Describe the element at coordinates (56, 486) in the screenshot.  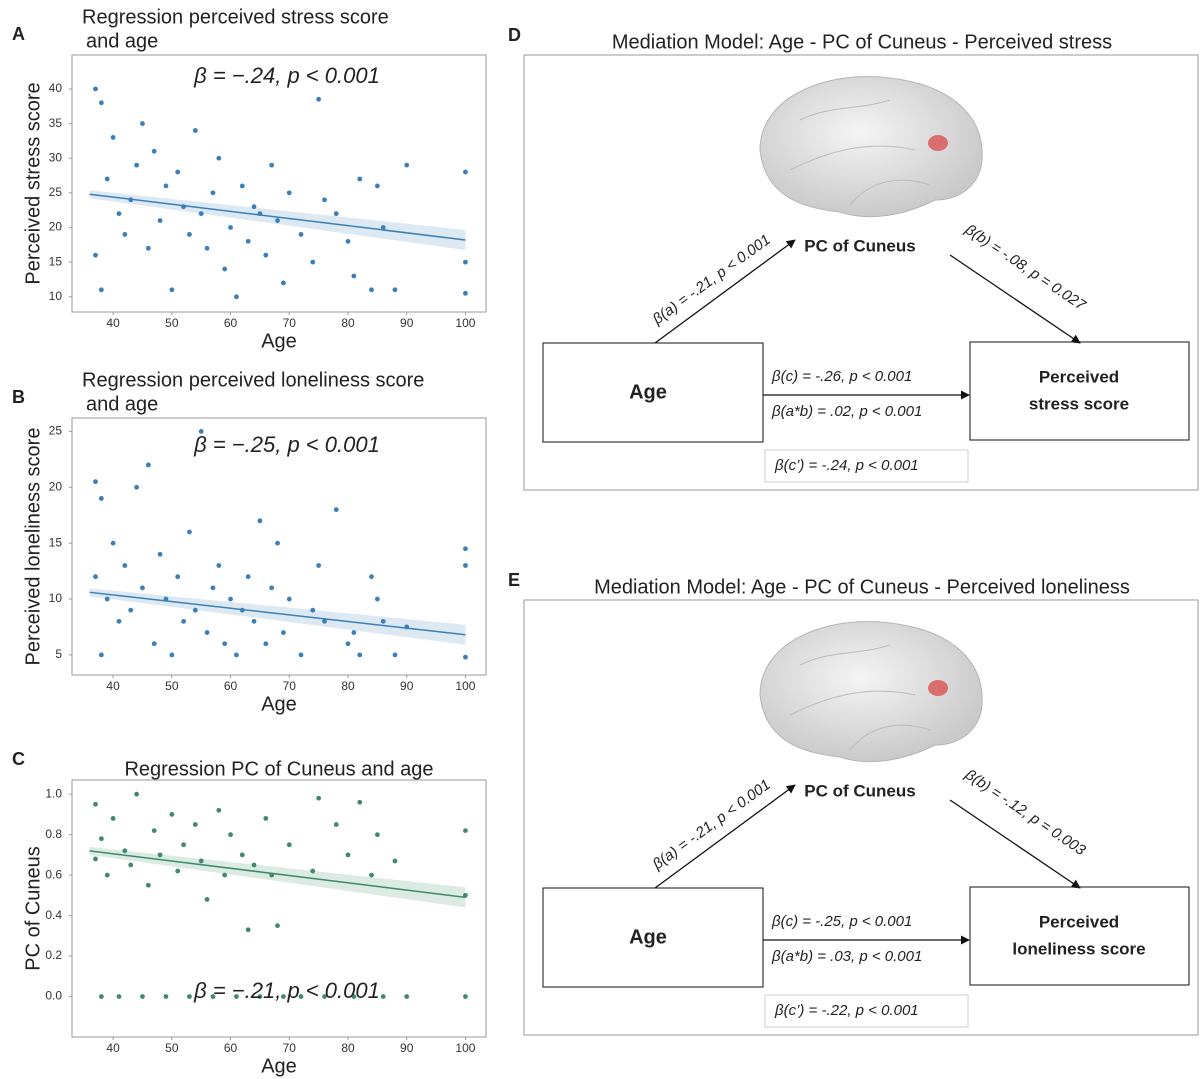
I see `y-tick-label: 20` at that location.